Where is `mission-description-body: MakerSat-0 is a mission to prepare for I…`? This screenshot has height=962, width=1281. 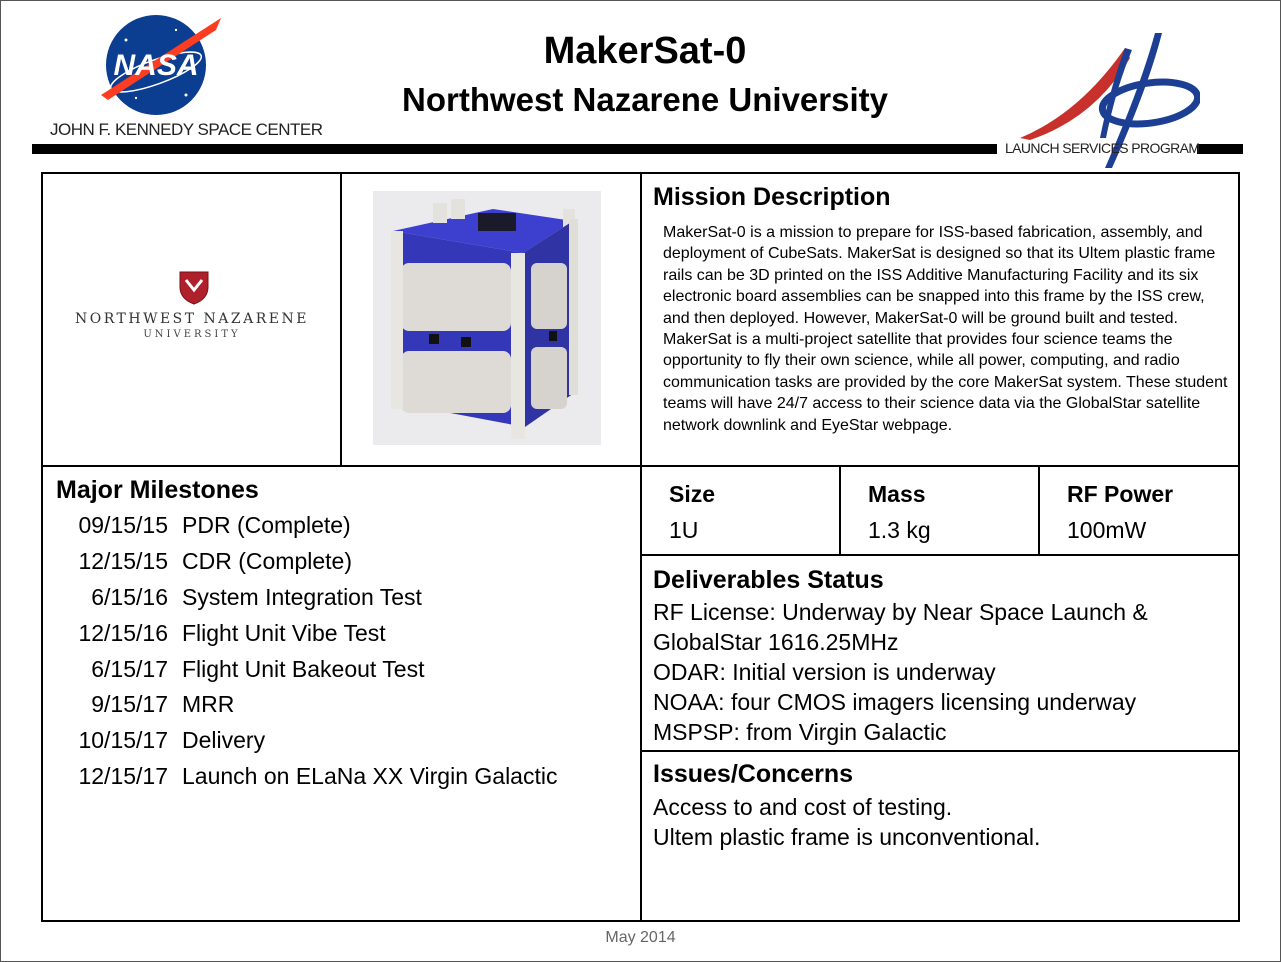
mission-description-body: MakerSat-0 is a mission to prepare for I… is located at coordinates (945, 329).